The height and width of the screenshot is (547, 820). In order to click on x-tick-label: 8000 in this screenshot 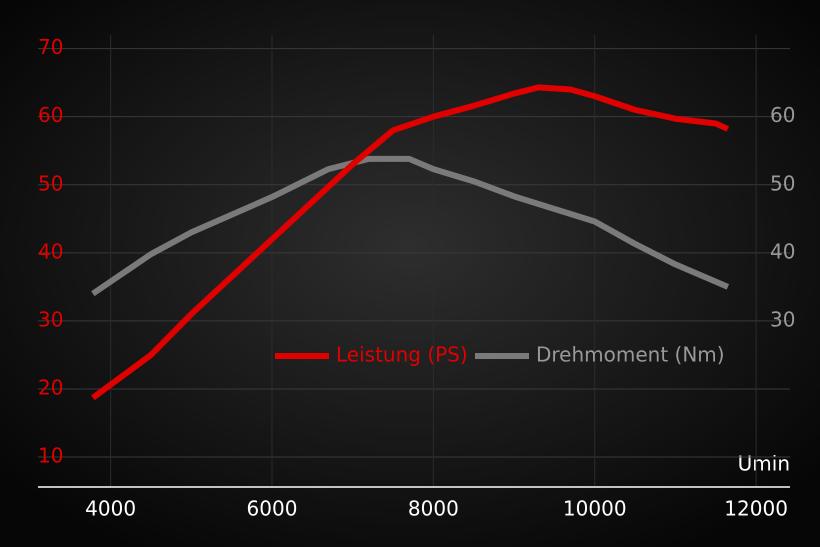, I will do `click(433, 509)`.